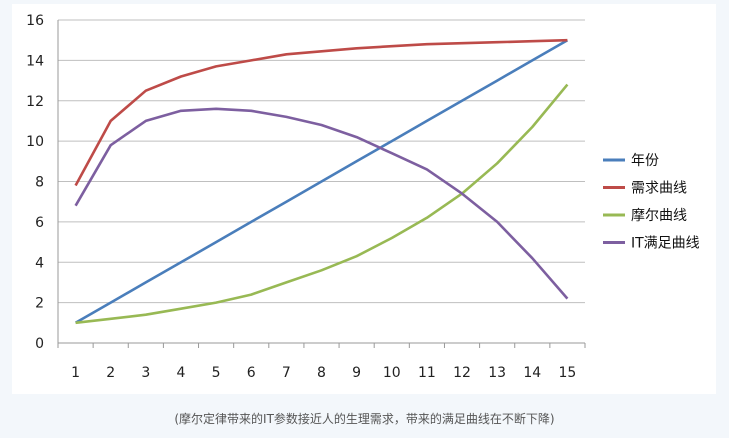 This screenshot has height=438, width=729. What do you see at coordinates (532, 373) in the screenshot?
I see `x-tick-label: 14` at bounding box center [532, 373].